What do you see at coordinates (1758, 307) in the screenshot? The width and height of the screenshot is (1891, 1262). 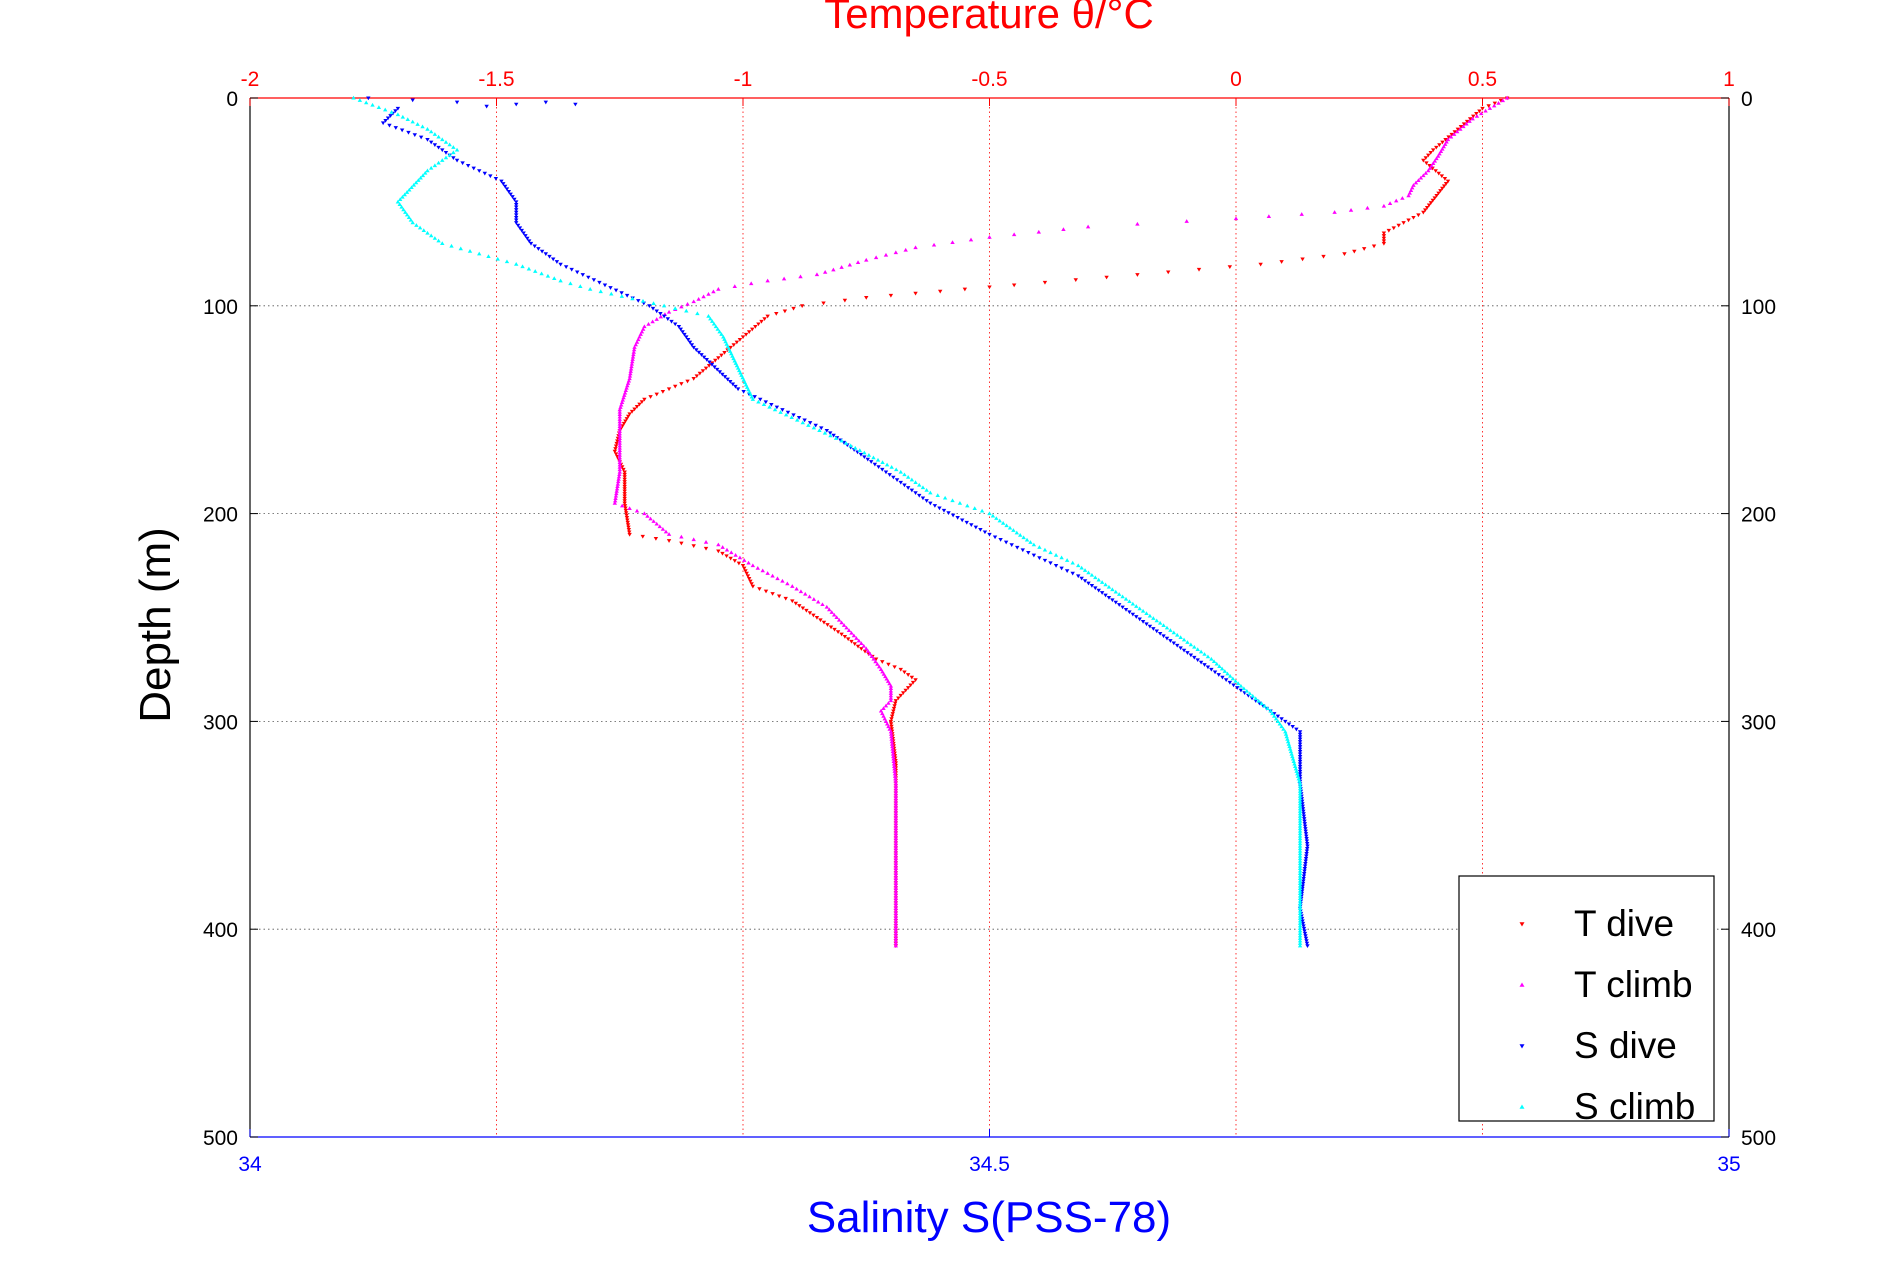 I see `depth-tick-label: 100` at bounding box center [1758, 307].